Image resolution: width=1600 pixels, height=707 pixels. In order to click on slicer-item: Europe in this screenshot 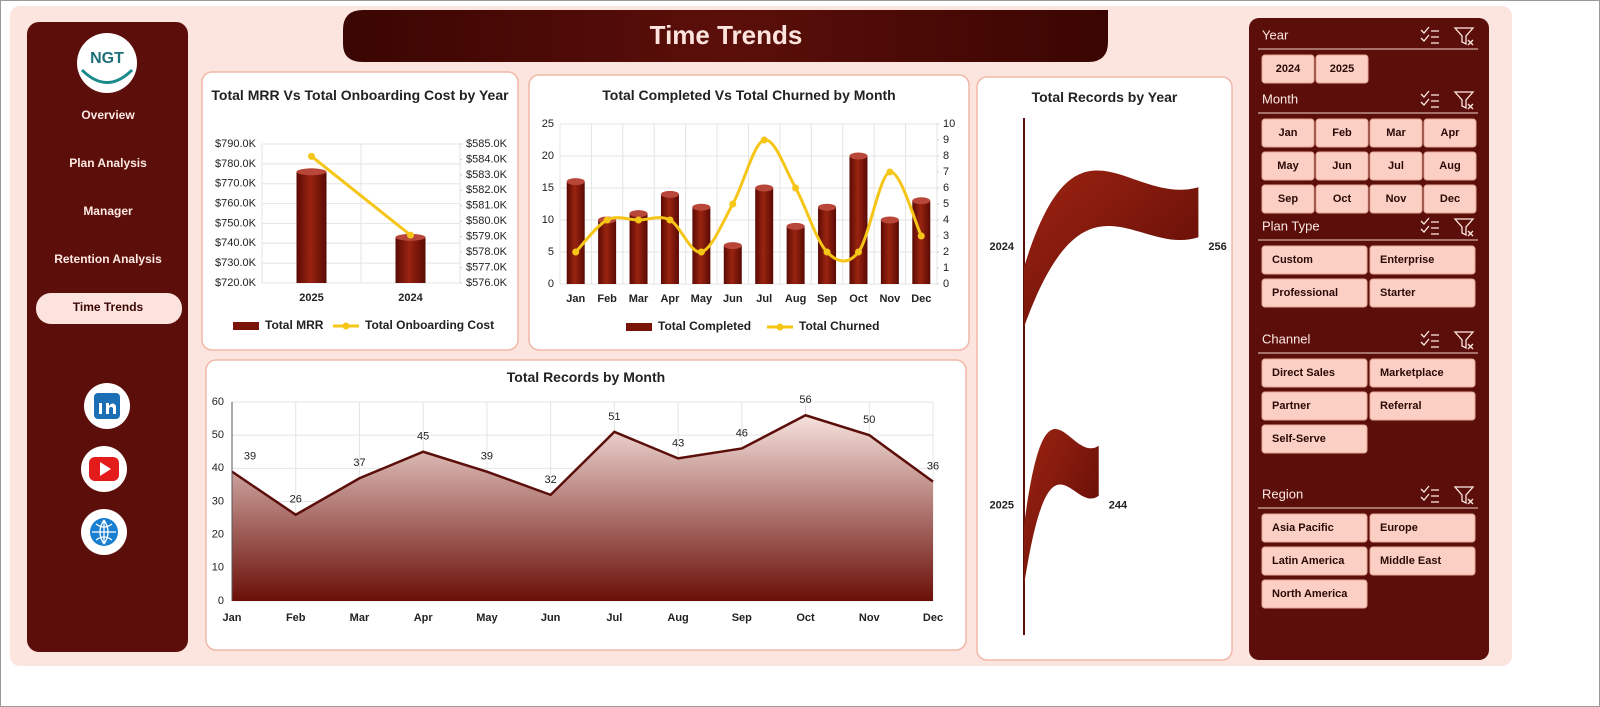, I will do `click(1399, 528)`.